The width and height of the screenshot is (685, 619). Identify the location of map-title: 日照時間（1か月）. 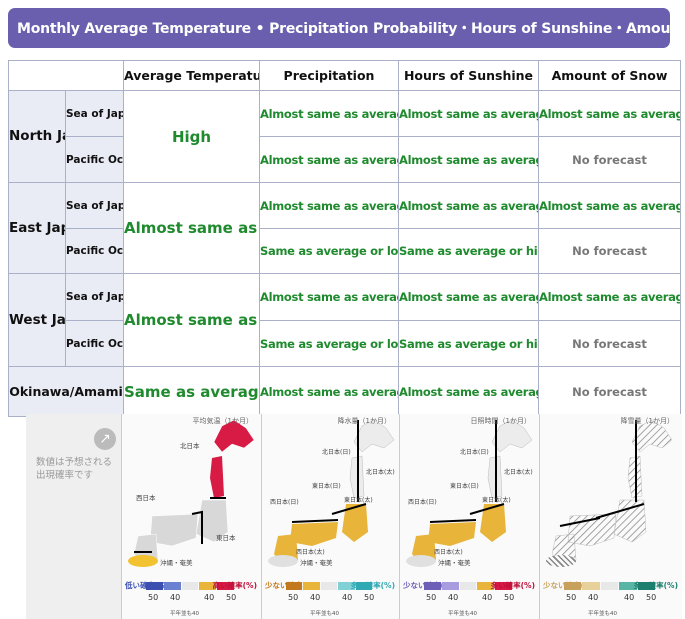
(500, 421).